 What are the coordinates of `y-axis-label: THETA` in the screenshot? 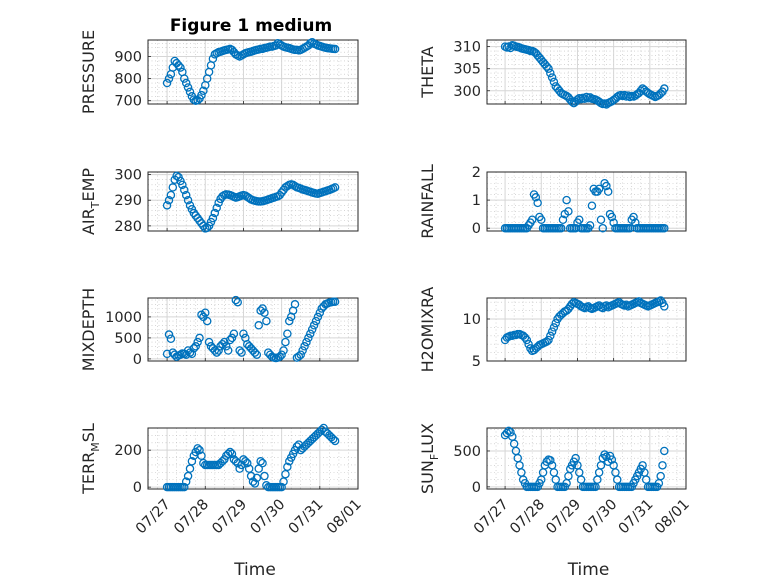 It's located at (427, 72).